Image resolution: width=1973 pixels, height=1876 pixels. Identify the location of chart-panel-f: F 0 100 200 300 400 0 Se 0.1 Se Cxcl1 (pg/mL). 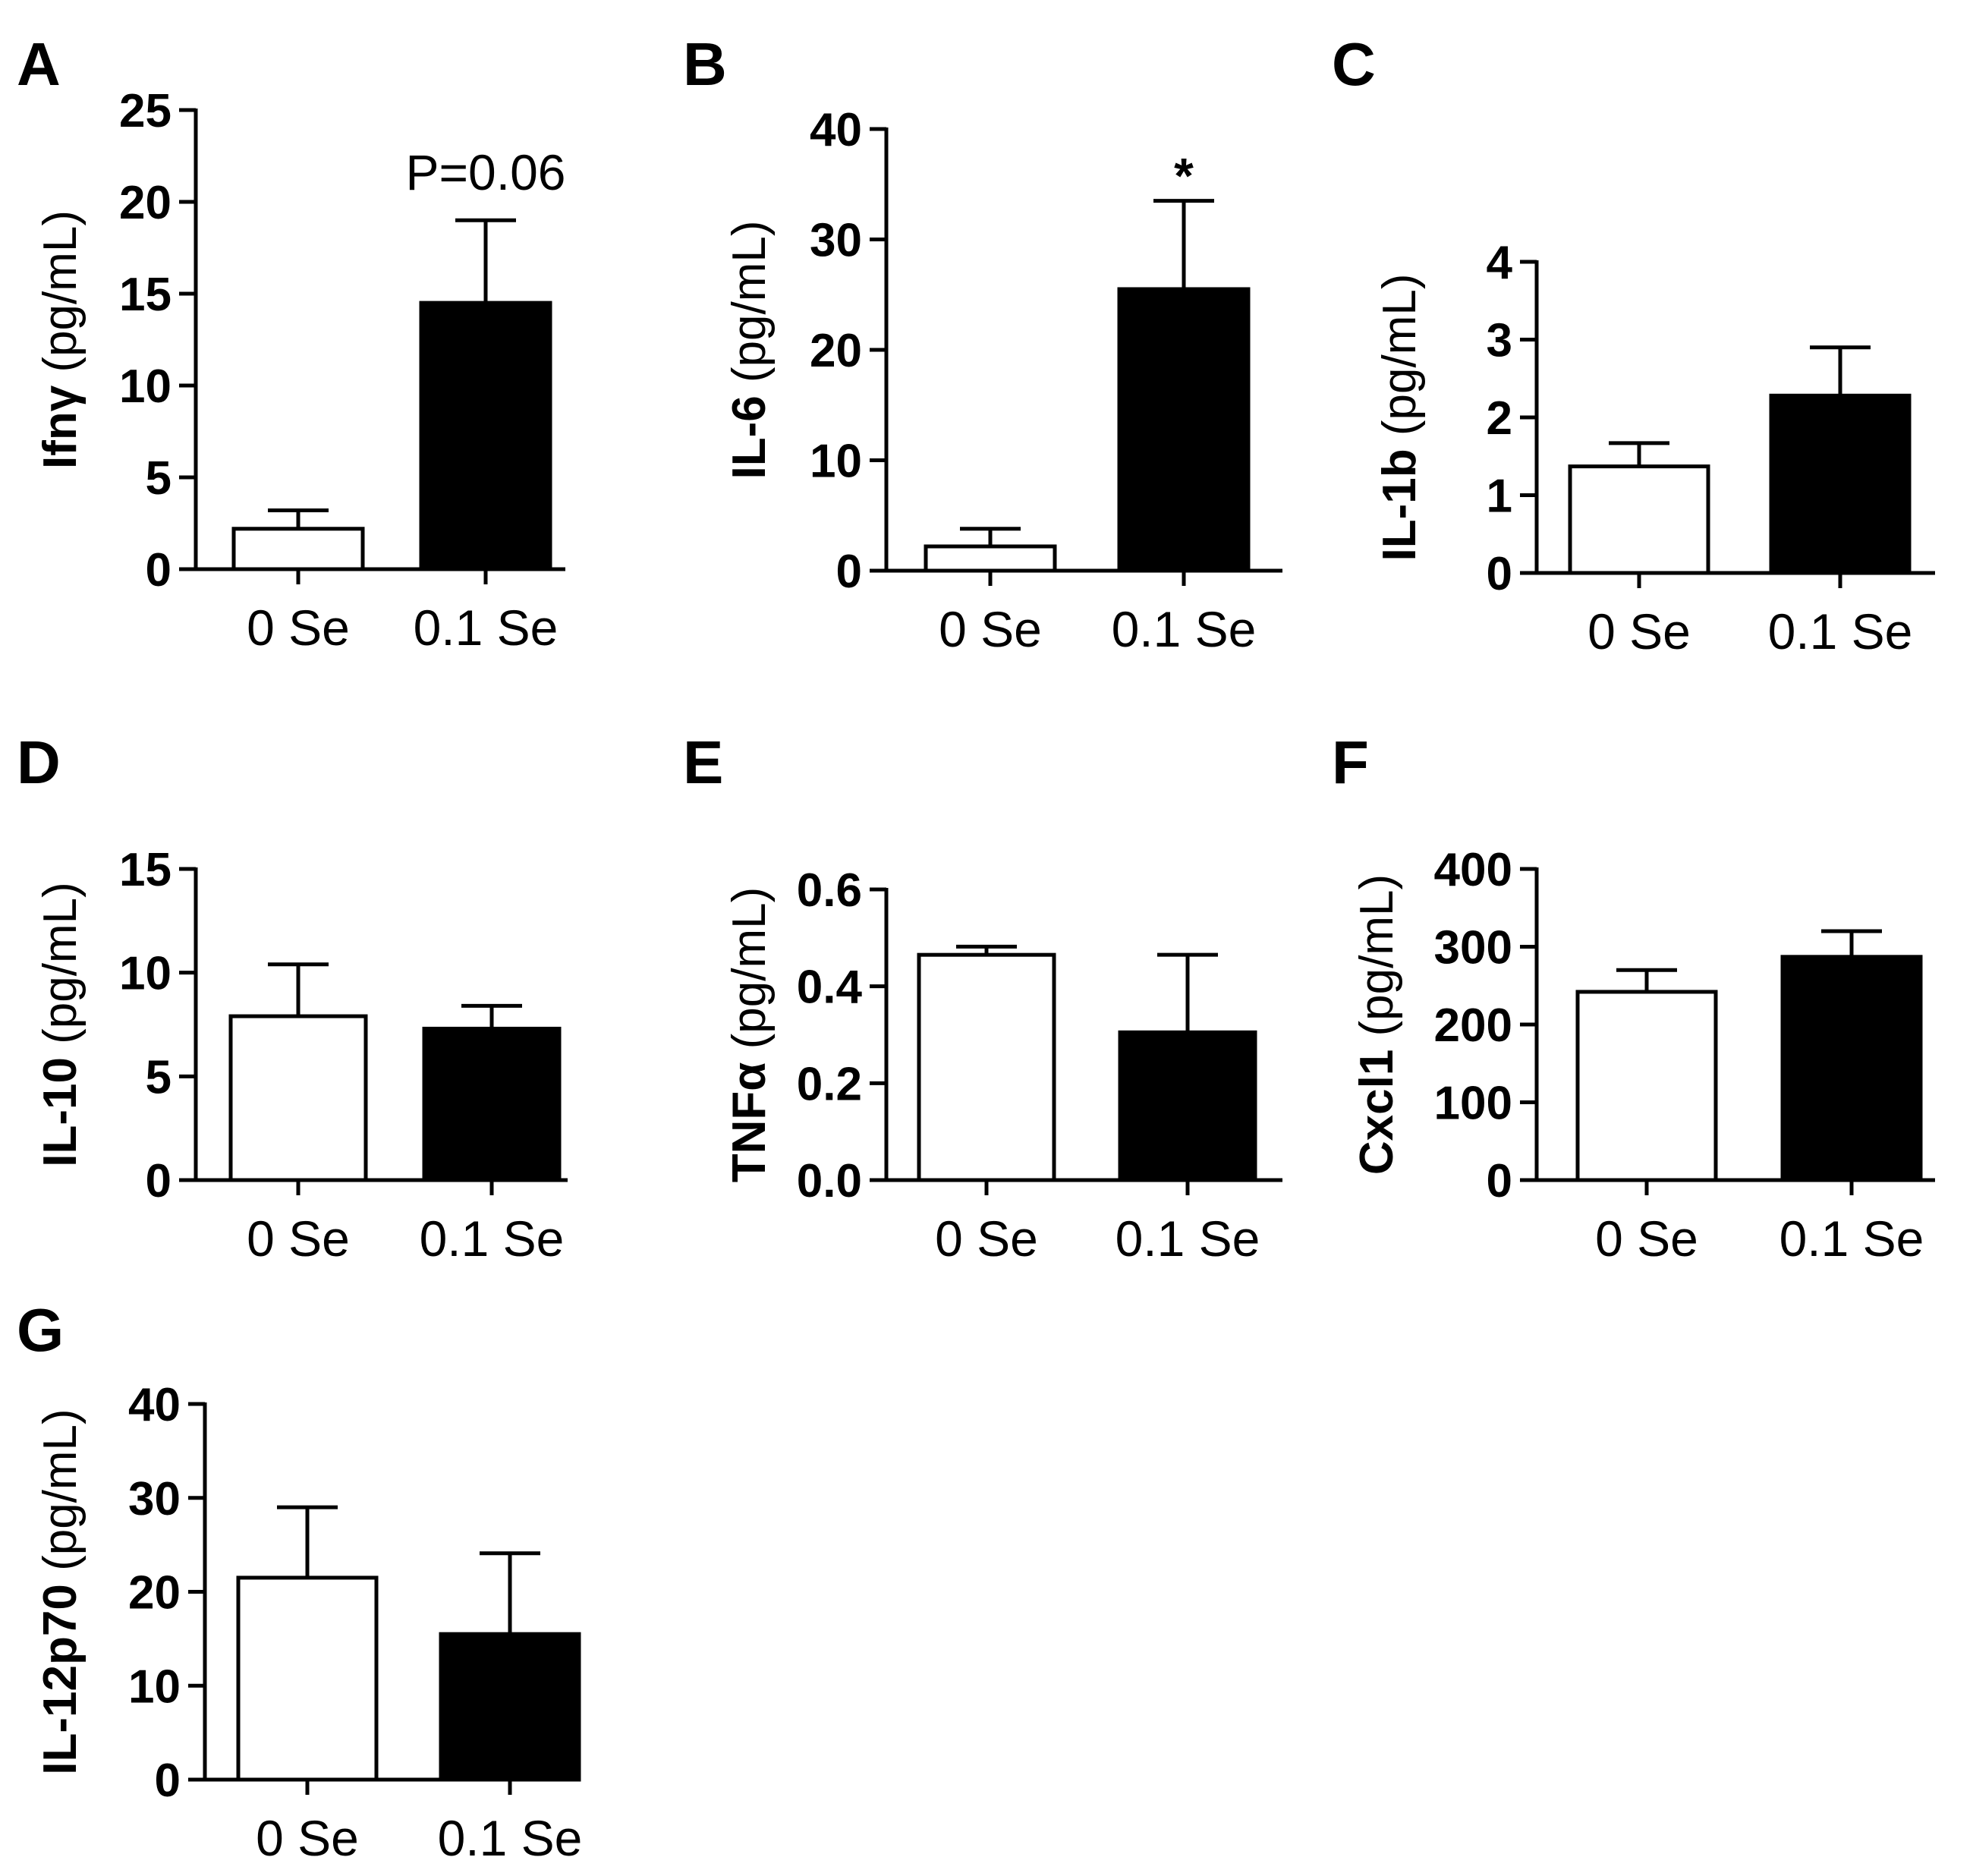
(1633, 998).